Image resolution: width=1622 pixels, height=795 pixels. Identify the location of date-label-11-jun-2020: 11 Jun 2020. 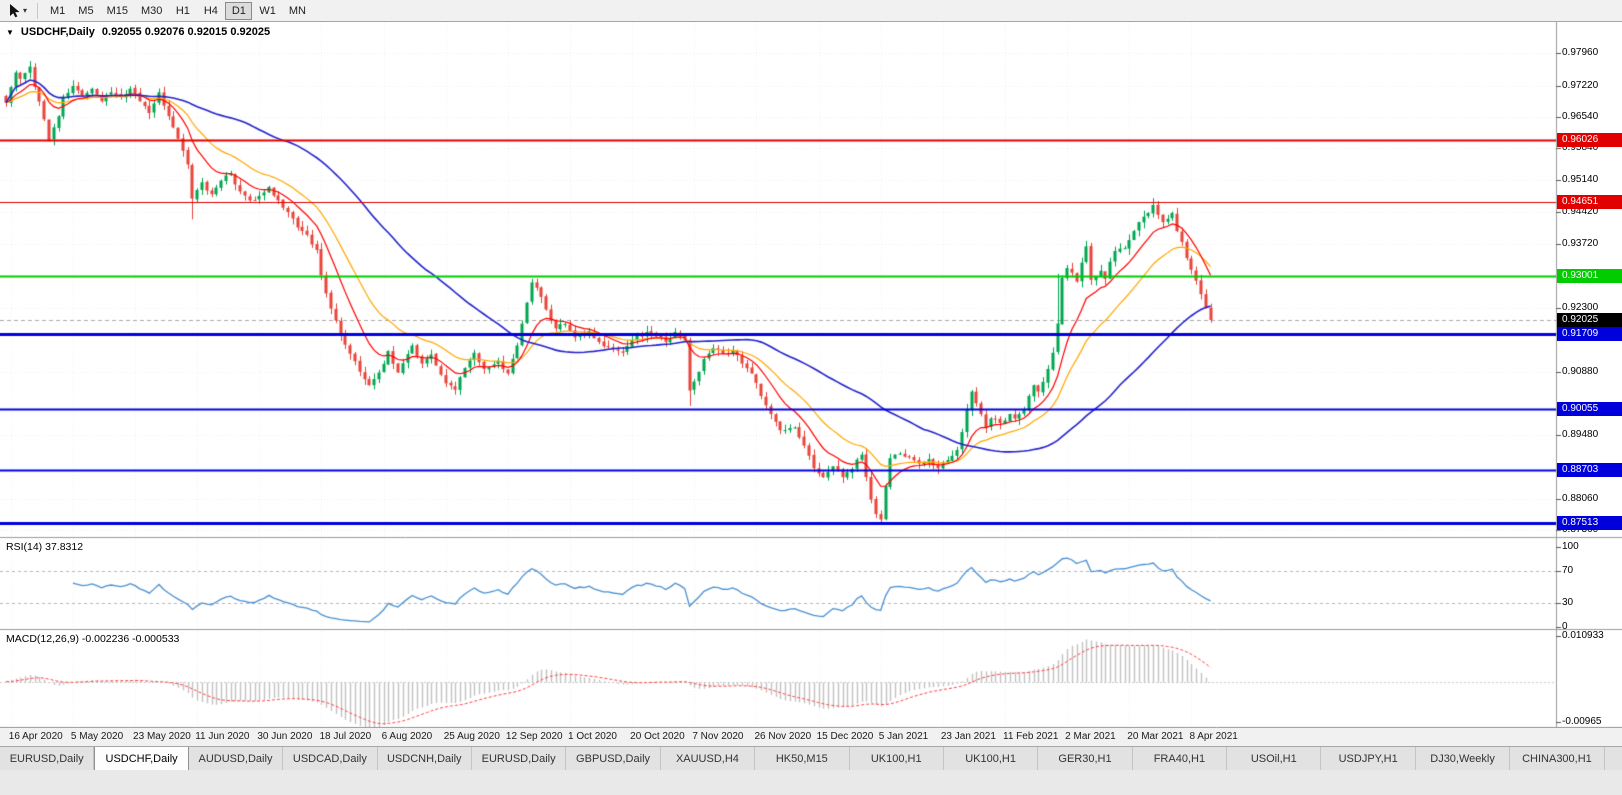
(222, 736).